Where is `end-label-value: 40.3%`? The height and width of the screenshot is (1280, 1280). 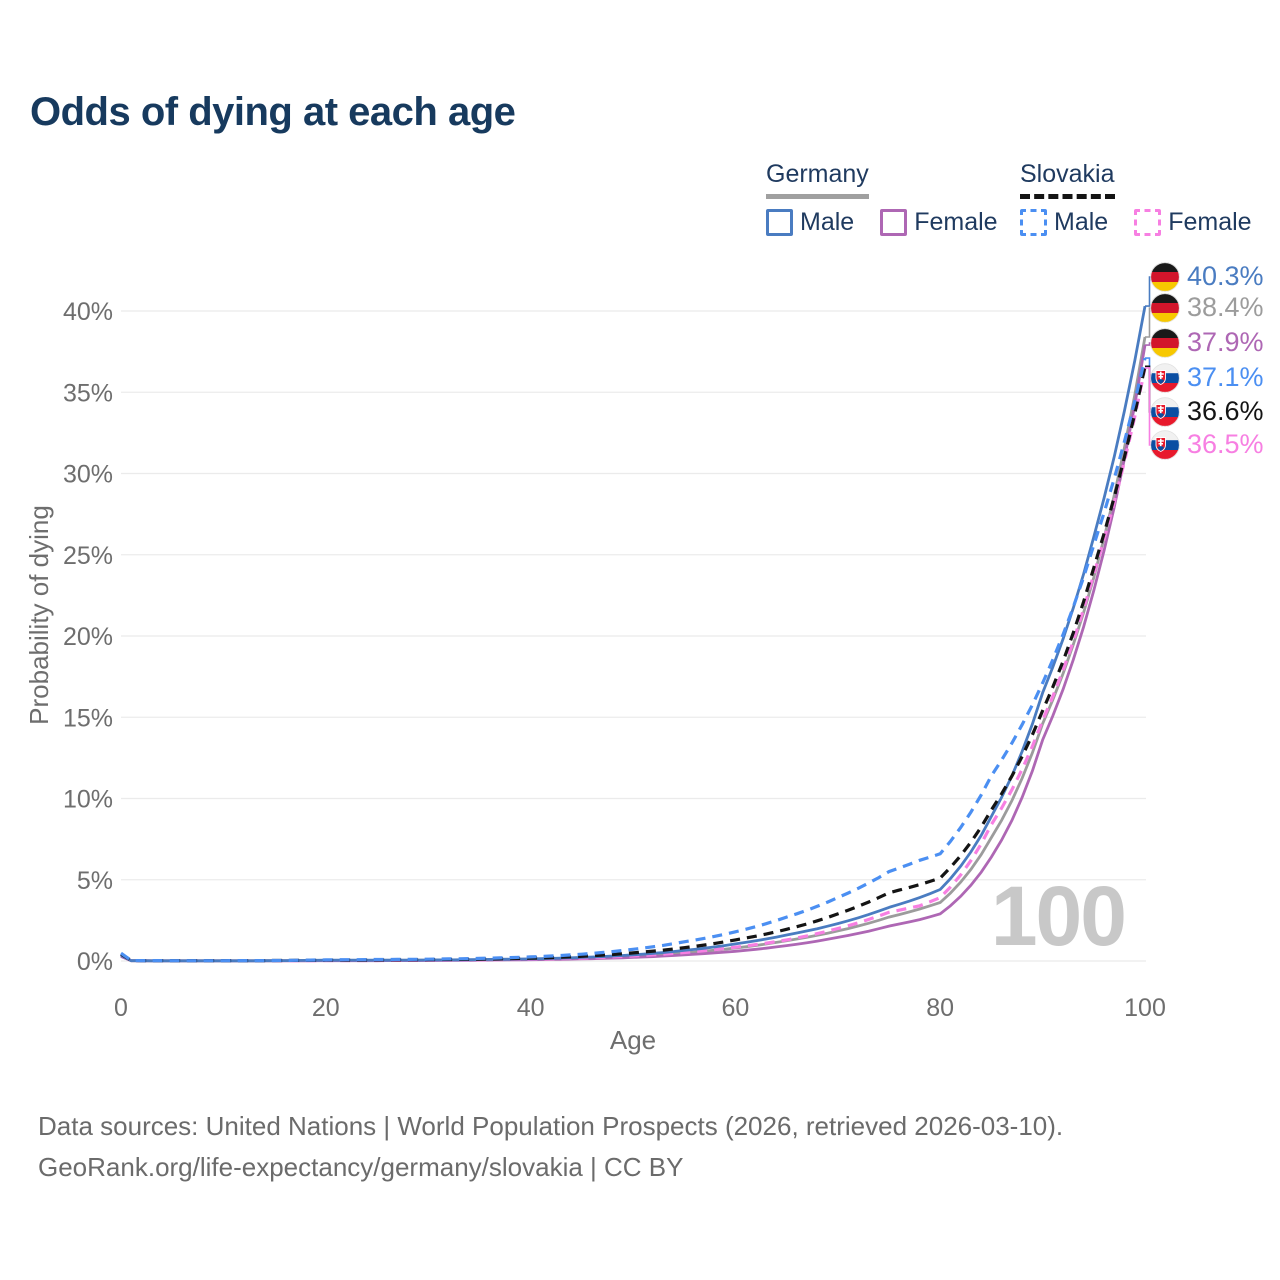
end-label-value: 40.3% is located at coordinates (1225, 276).